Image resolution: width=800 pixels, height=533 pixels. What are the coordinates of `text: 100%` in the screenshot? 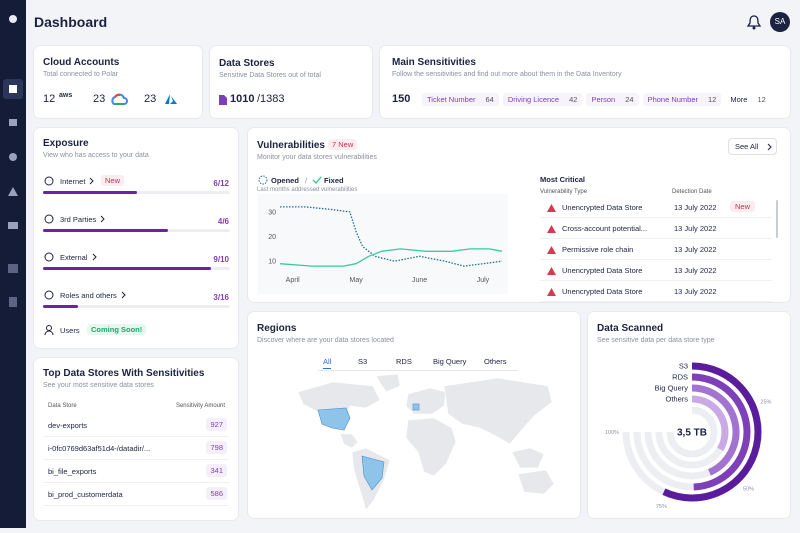 It's located at (612, 433).